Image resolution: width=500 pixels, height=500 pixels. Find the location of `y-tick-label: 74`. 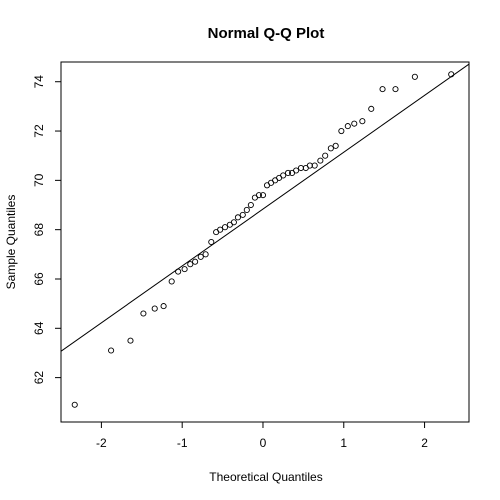

y-tick-label: 74 is located at coordinates (39, 82).